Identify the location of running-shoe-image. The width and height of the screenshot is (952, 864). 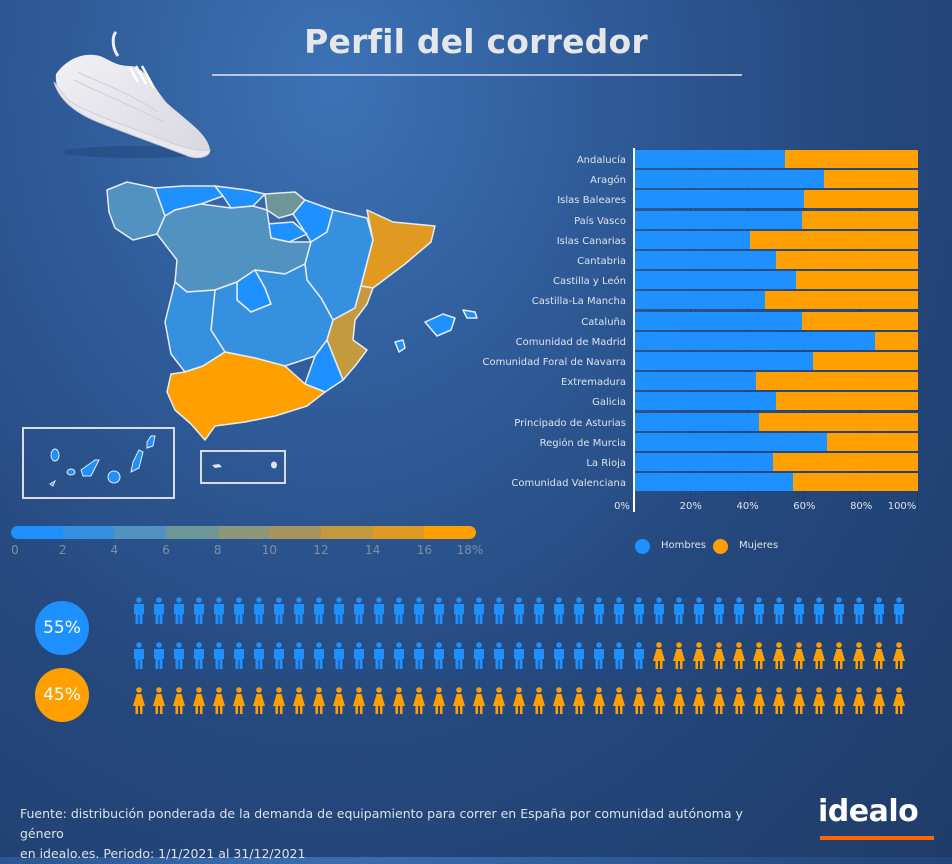
(133, 94).